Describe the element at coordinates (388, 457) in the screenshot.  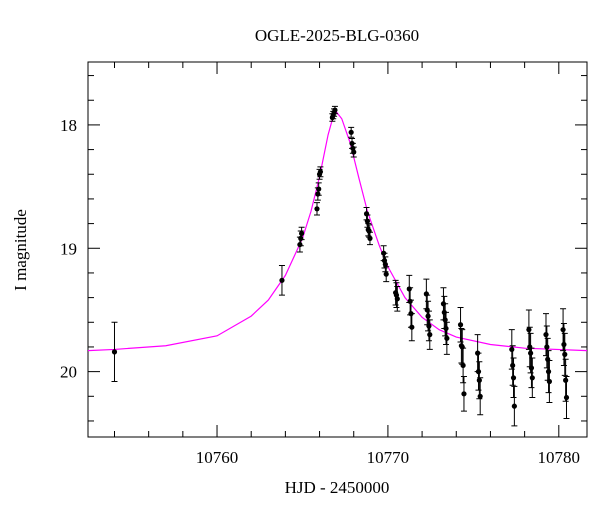
I see `x-tick-label: 10770` at that location.